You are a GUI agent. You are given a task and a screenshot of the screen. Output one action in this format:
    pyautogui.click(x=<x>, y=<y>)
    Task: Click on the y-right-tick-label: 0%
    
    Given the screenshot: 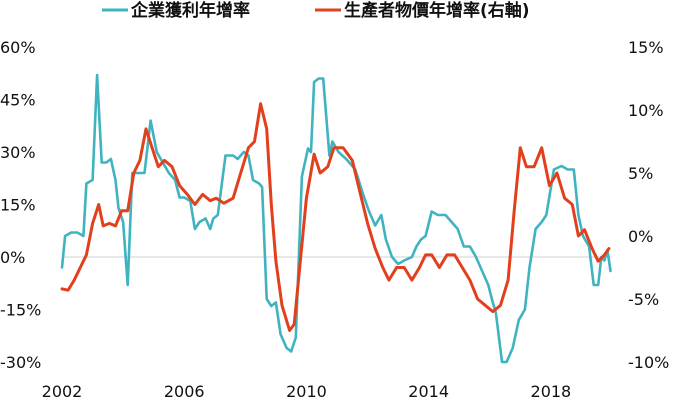 What is the action you would take?
    pyautogui.click(x=640, y=236)
    